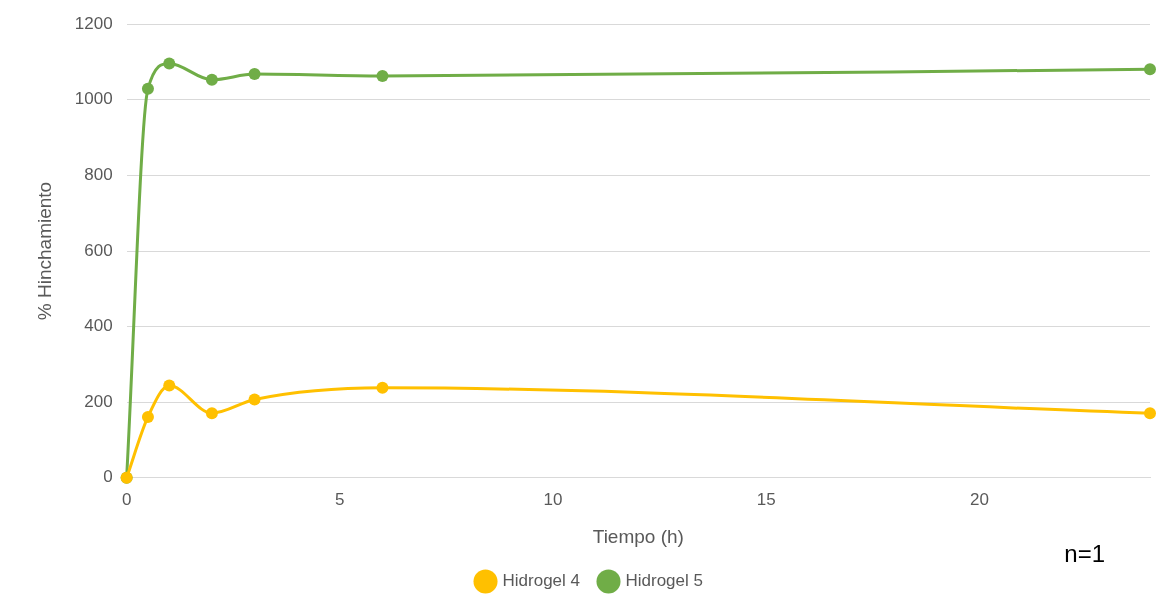 This screenshot has height=610, width=1175. I want to click on y-axis-title: % Hinchamiento, so click(44, 251).